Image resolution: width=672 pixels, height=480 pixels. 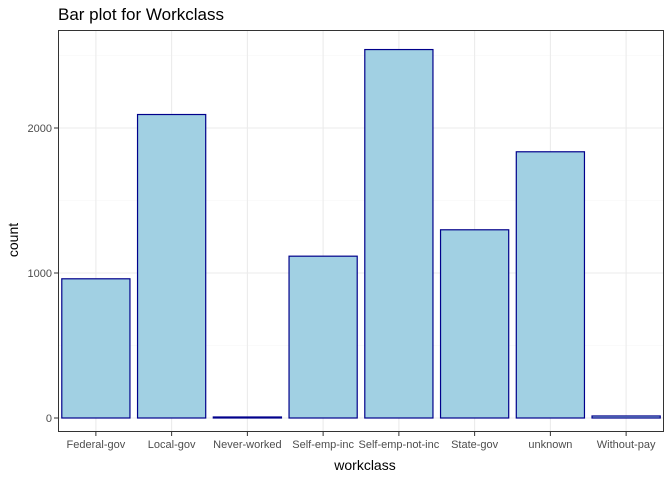 What do you see at coordinates (96, 445) in the screenshot?
I see `x-tick-label: Federal-gov` at bounding box center [96, 445].